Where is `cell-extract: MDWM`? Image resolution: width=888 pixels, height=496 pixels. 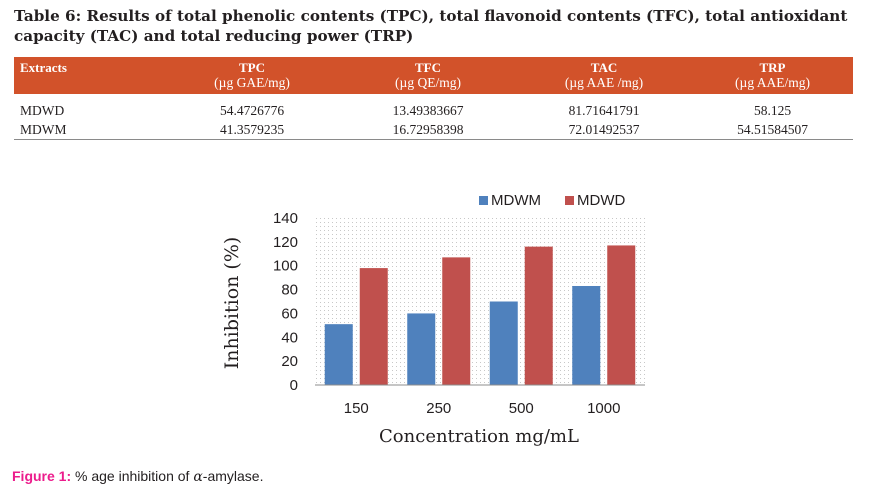 cell-extract: MDWM is located at coordinates (89, 130).